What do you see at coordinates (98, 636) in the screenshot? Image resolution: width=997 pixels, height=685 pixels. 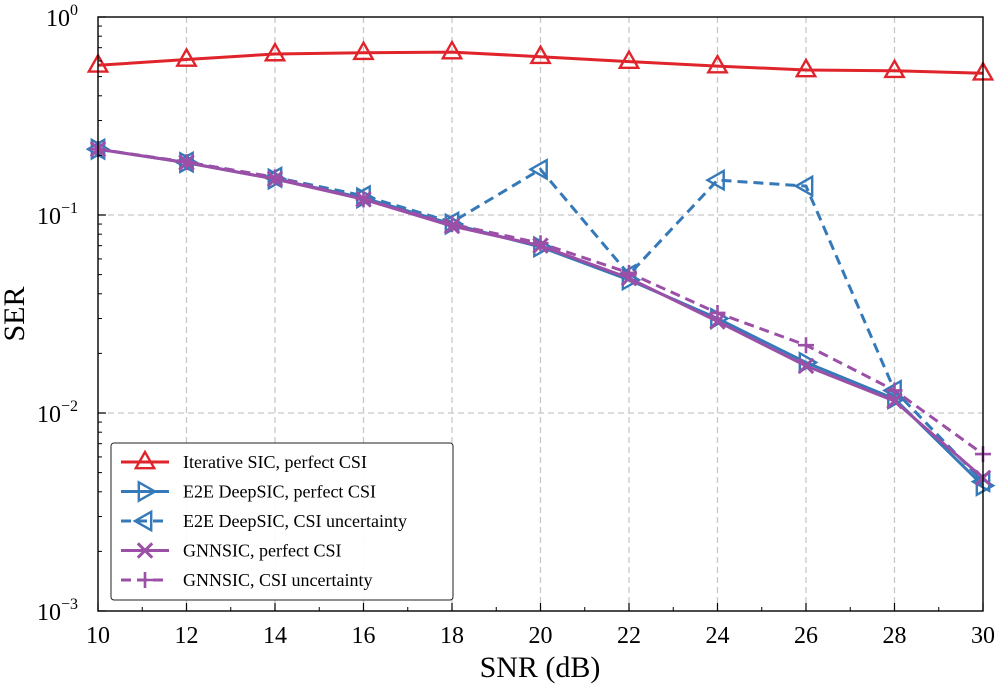 I see `x-tick-label: 10` at bounding box center [98, 636].